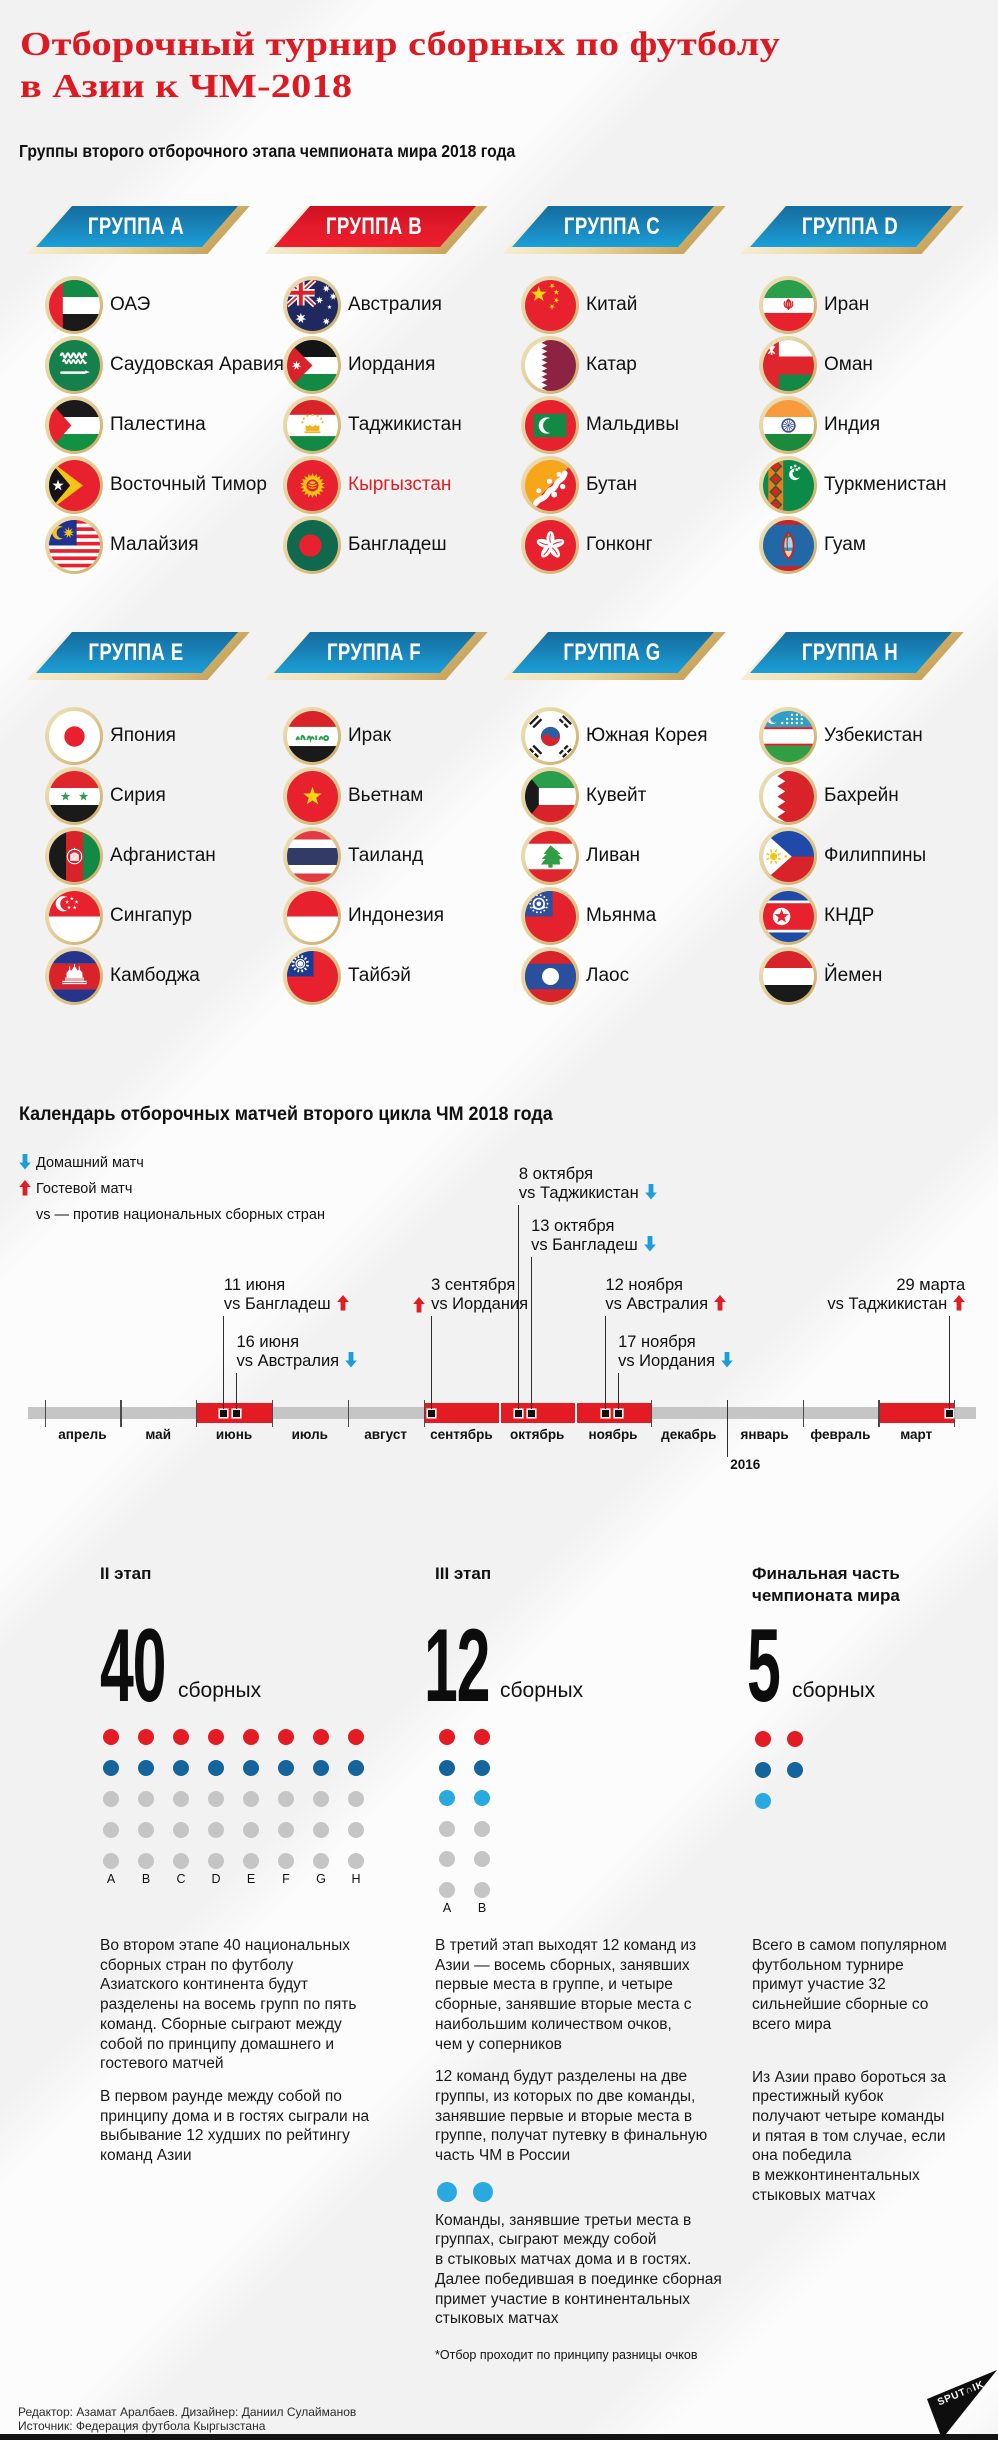 This screenshot has height=2440, width=998. I want to click on flag-kgz-icon, so click(312, 485).